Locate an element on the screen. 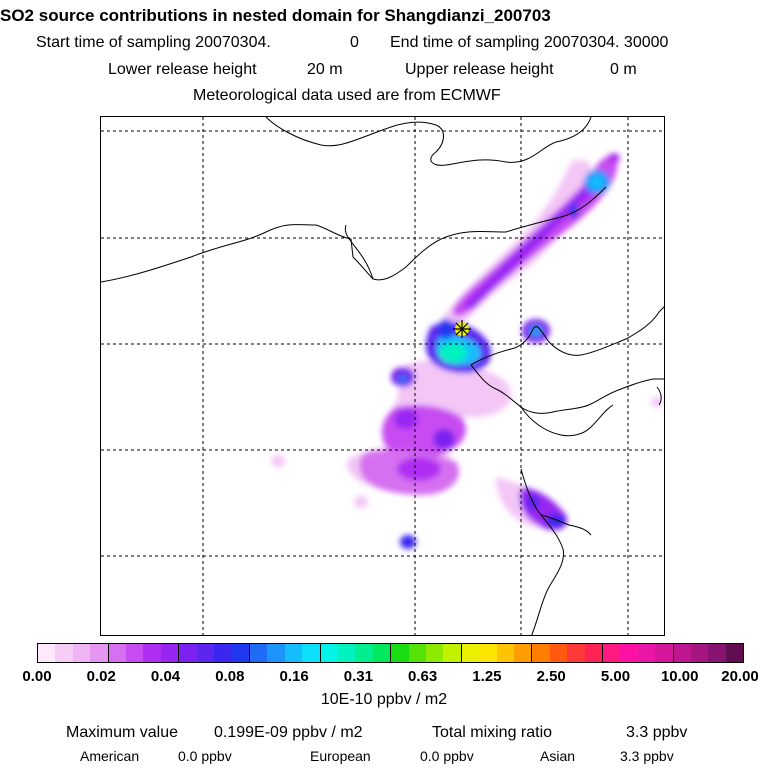 Image resolution: width=768 pixels, height=768 pixels. coast-north-top is located at coordinates (428, 141).